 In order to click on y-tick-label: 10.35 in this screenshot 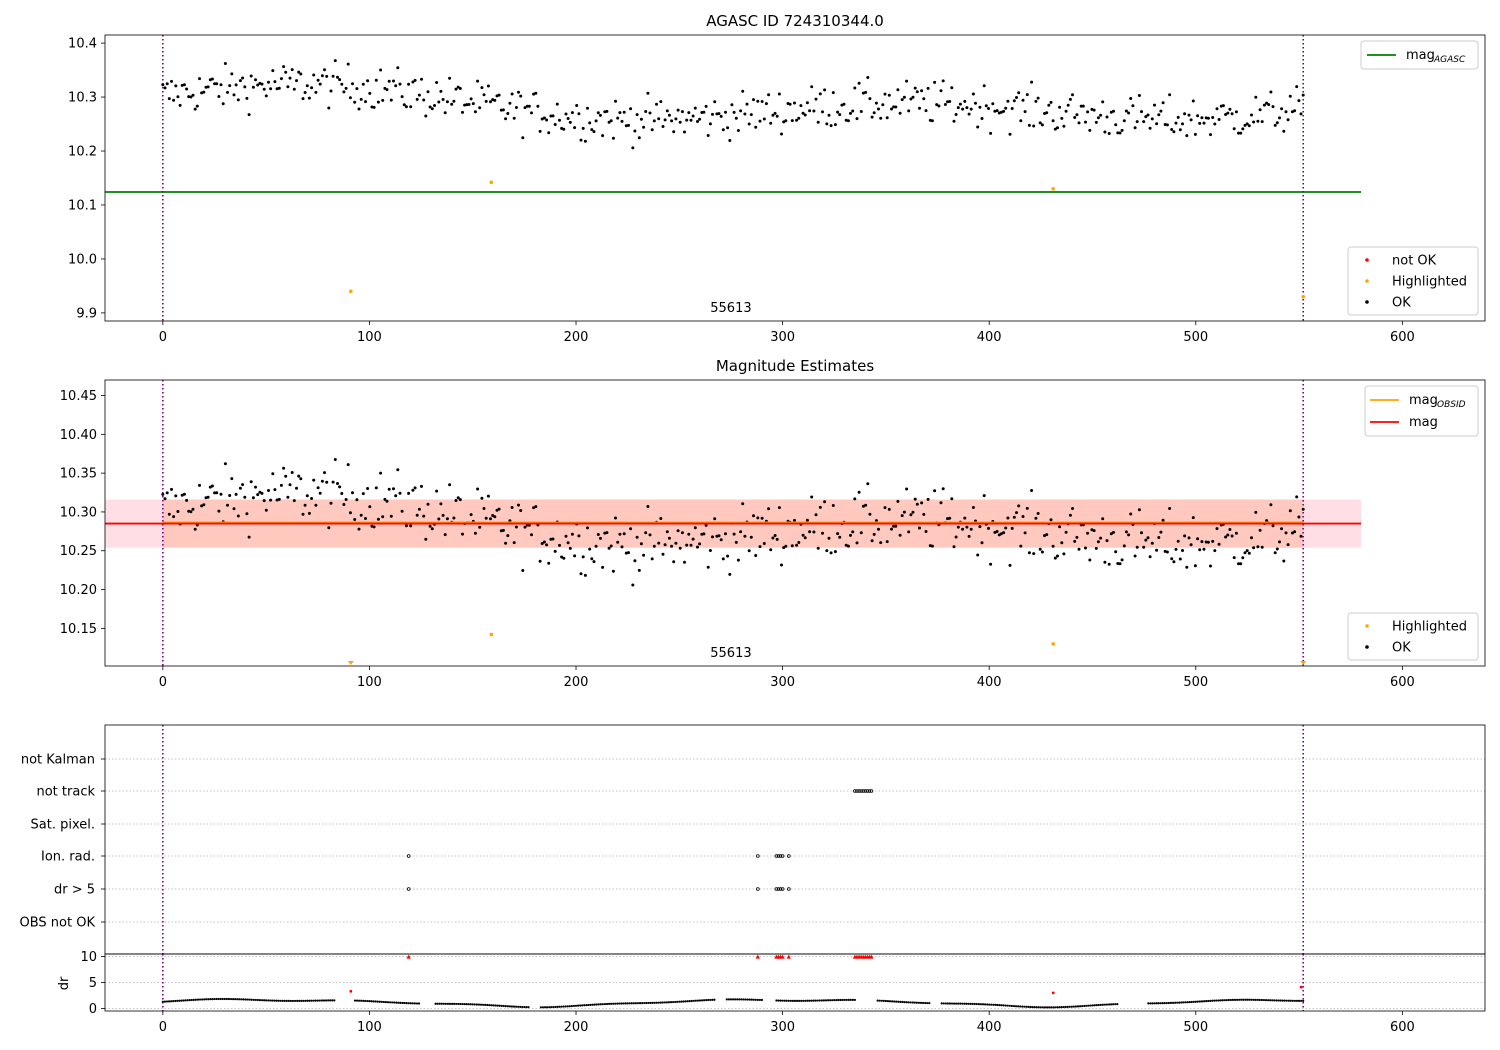, I will do `click(78, 474)`.